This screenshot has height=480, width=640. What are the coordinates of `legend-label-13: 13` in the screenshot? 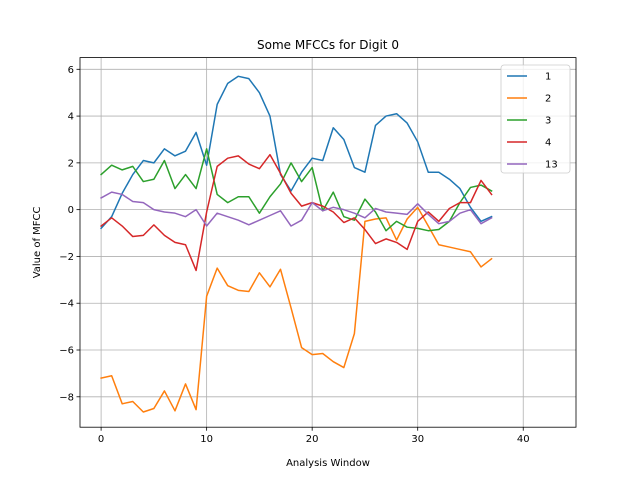 It's located at (551, 165).